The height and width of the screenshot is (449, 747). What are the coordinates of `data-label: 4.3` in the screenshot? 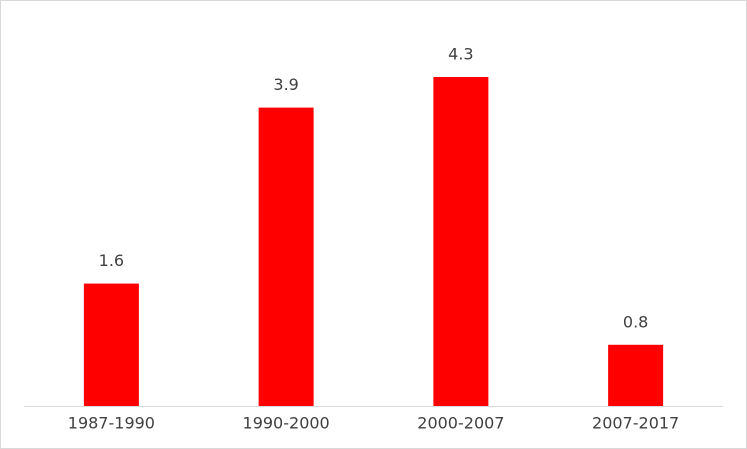 It's located at (460, 54).